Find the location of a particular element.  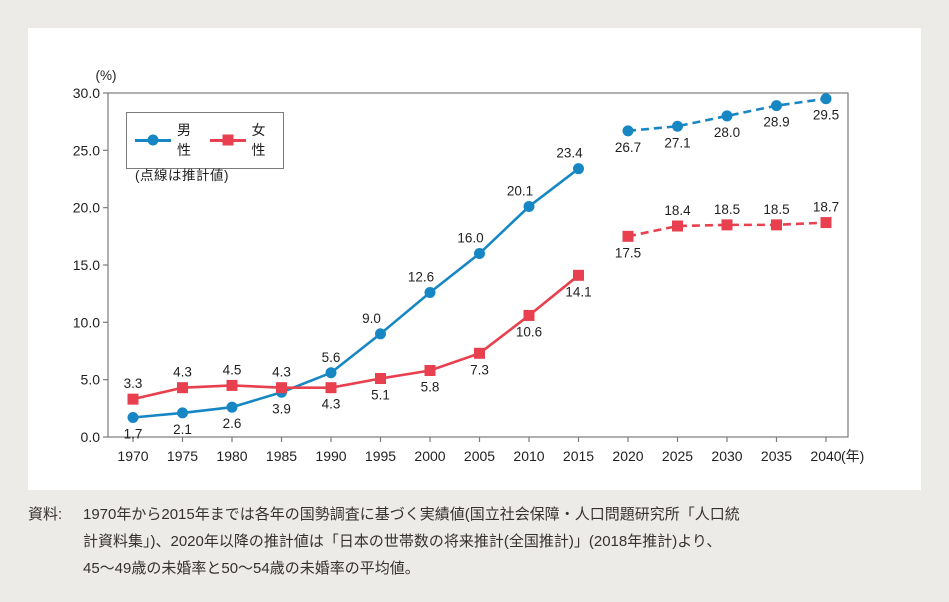

svg-text: 3.3 is located at coordinates (133, 383).